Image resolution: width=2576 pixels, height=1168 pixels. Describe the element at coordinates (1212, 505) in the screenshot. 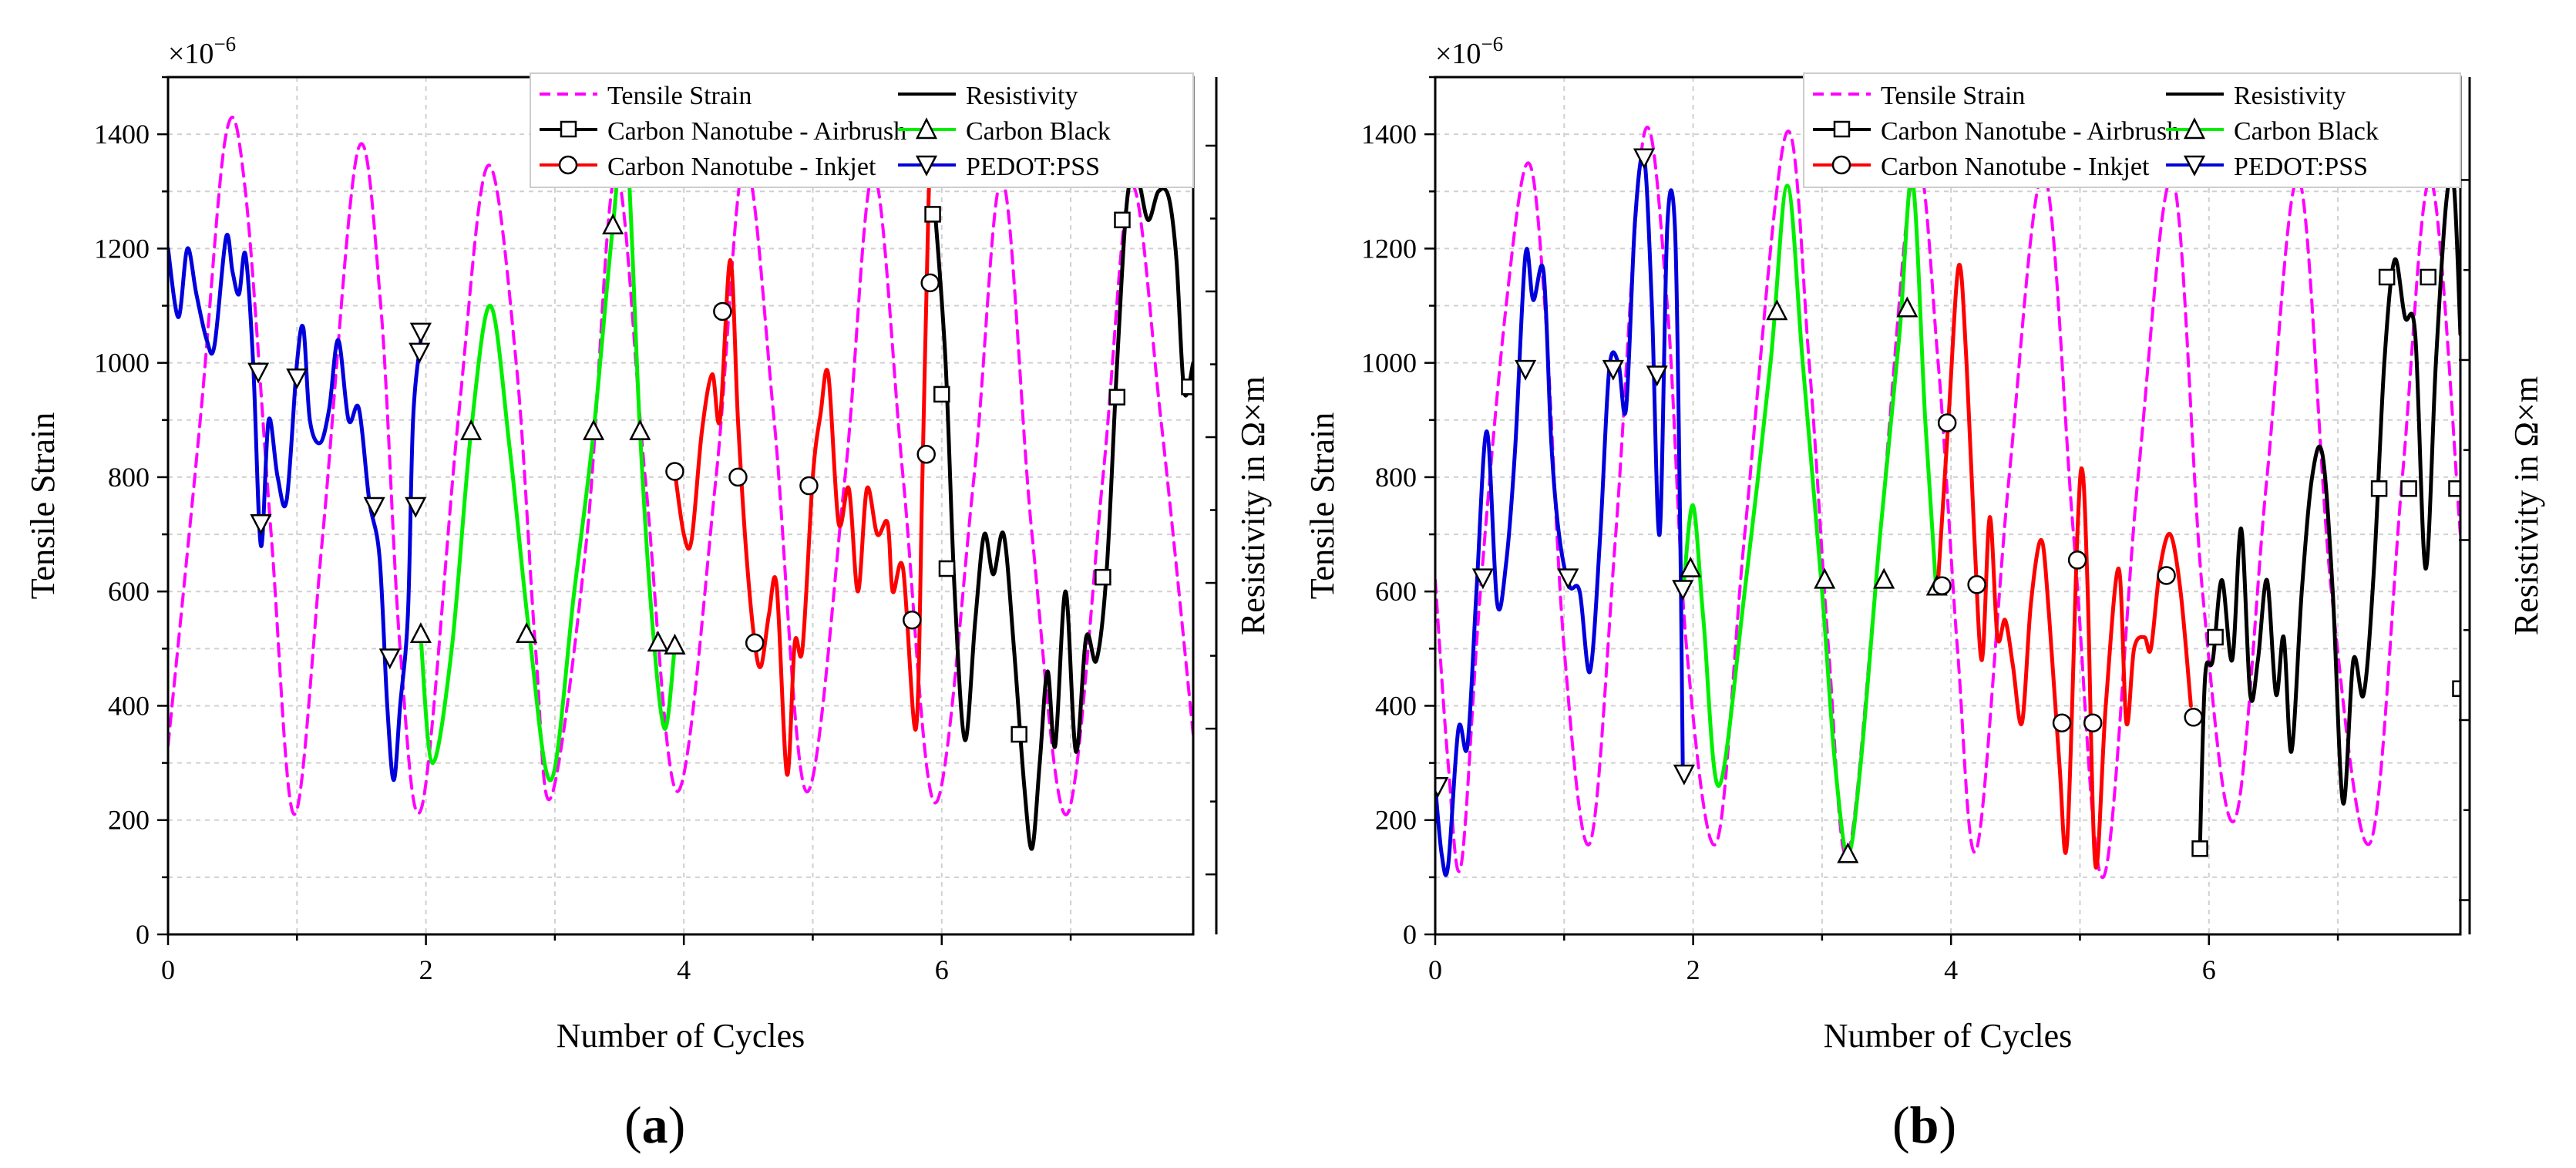

I see `y2-axis-a` at that location.